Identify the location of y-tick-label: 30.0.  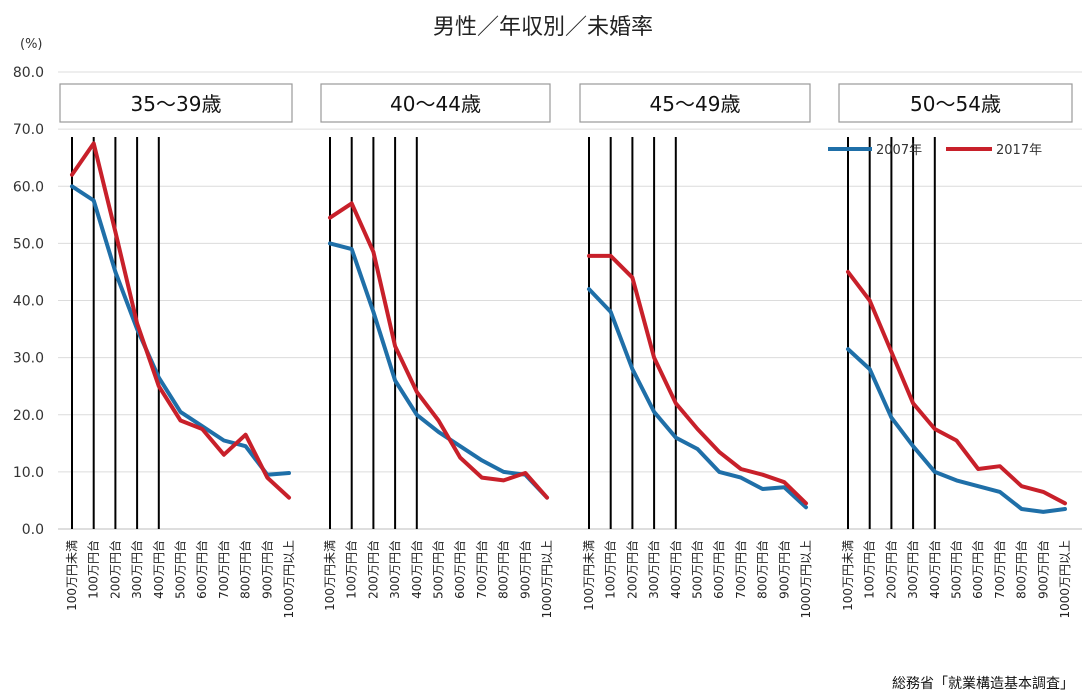
(28, 359).